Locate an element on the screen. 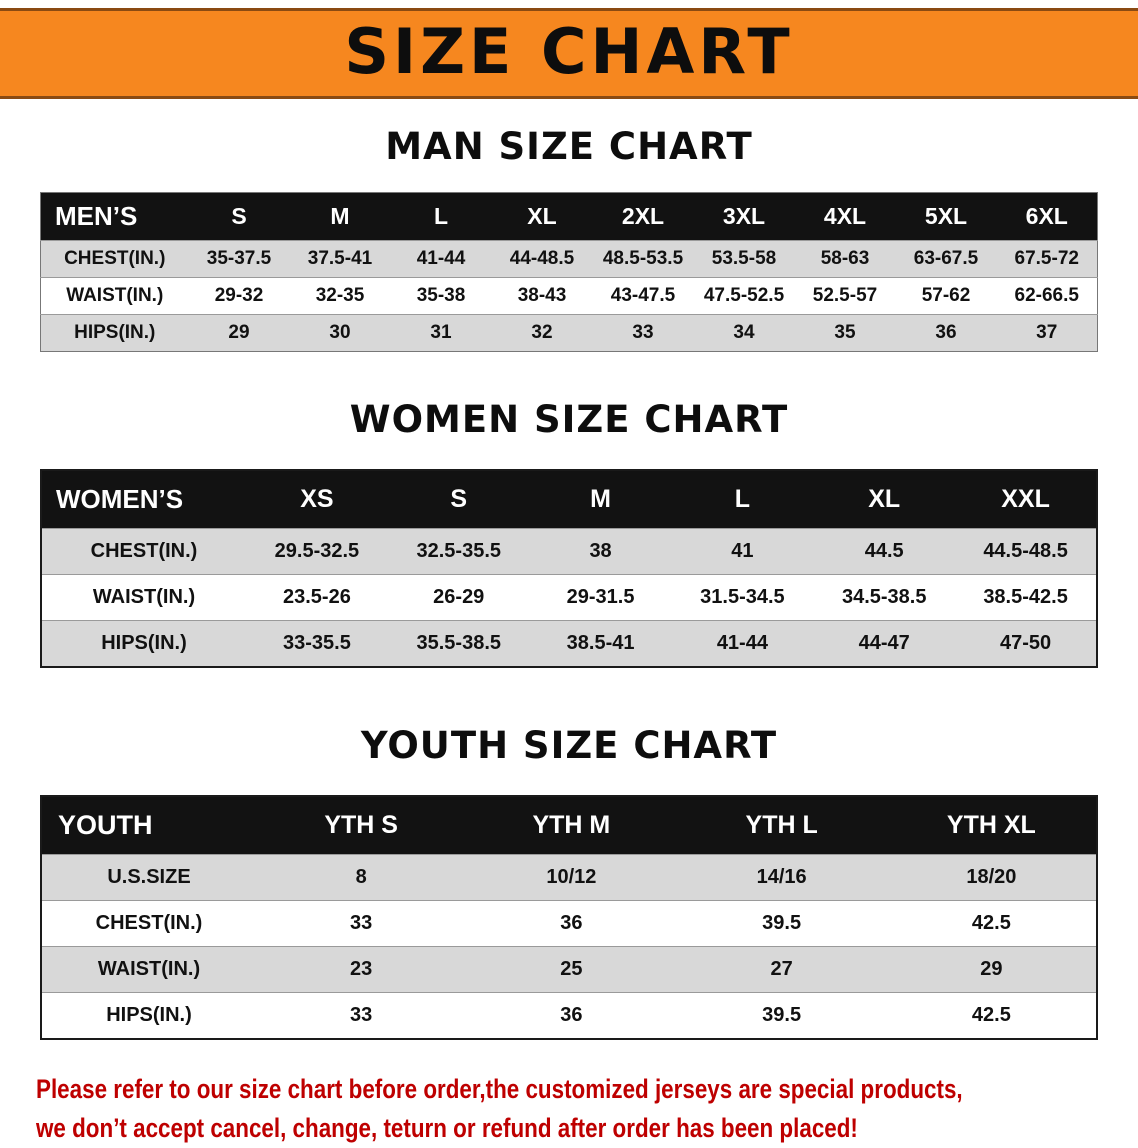 This screenshot has height=1148, width=1138. size-value-cell: 23.5-26 is located at coordinates (317, 597).